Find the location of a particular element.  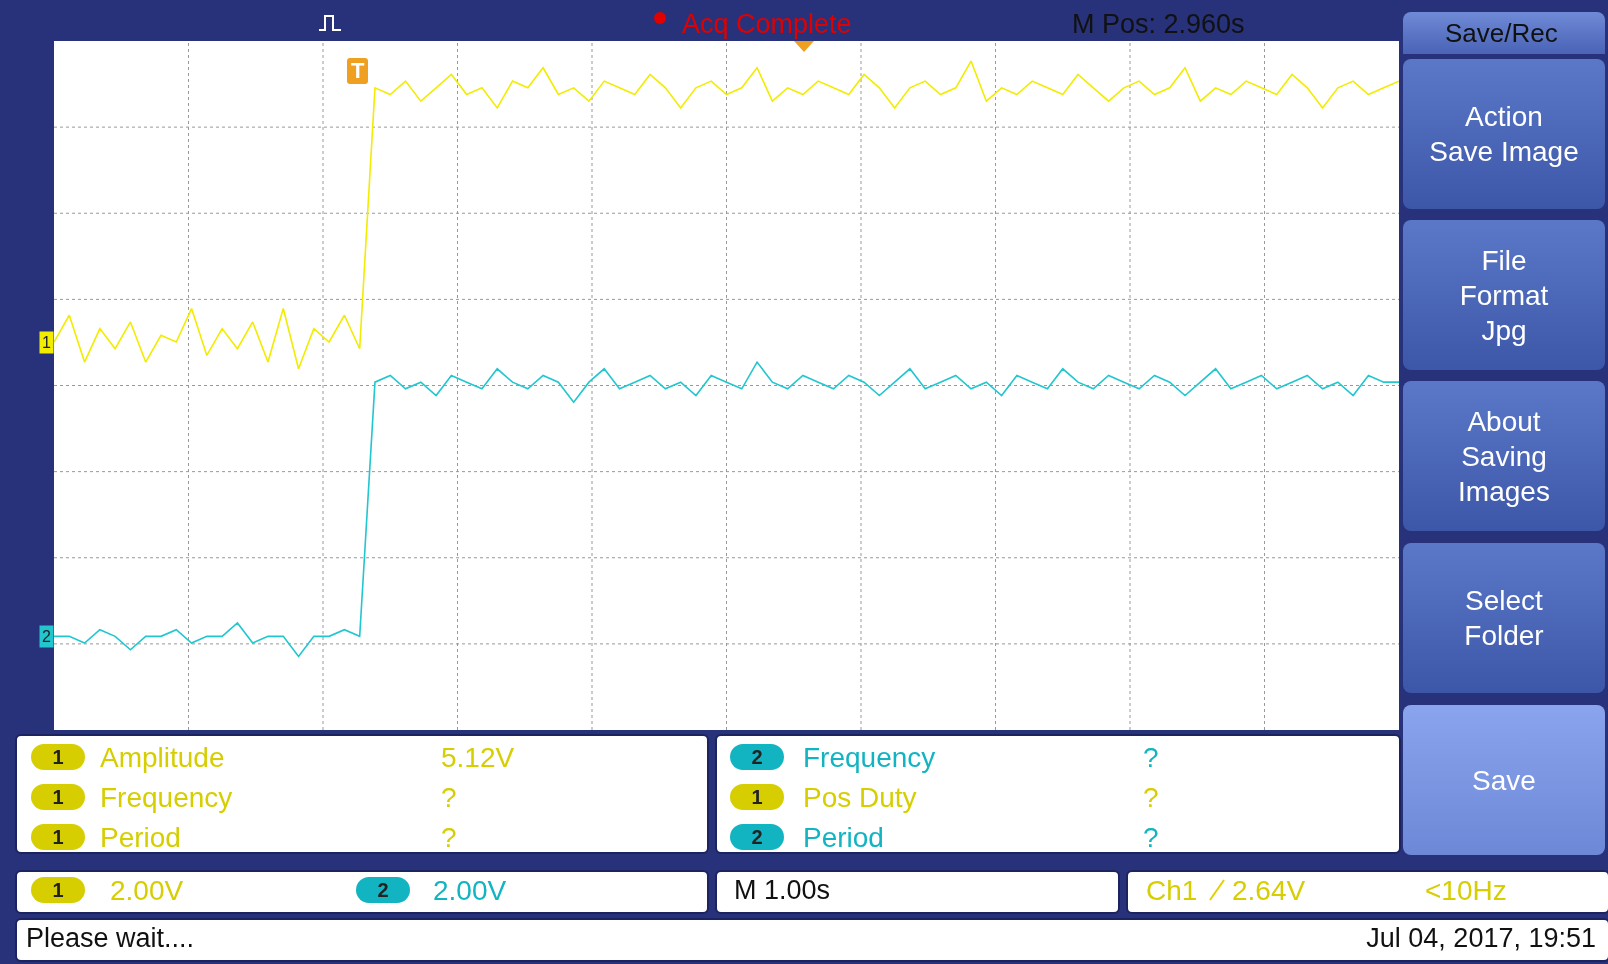

menu-button: Save is located at coordinates (1504, 780).